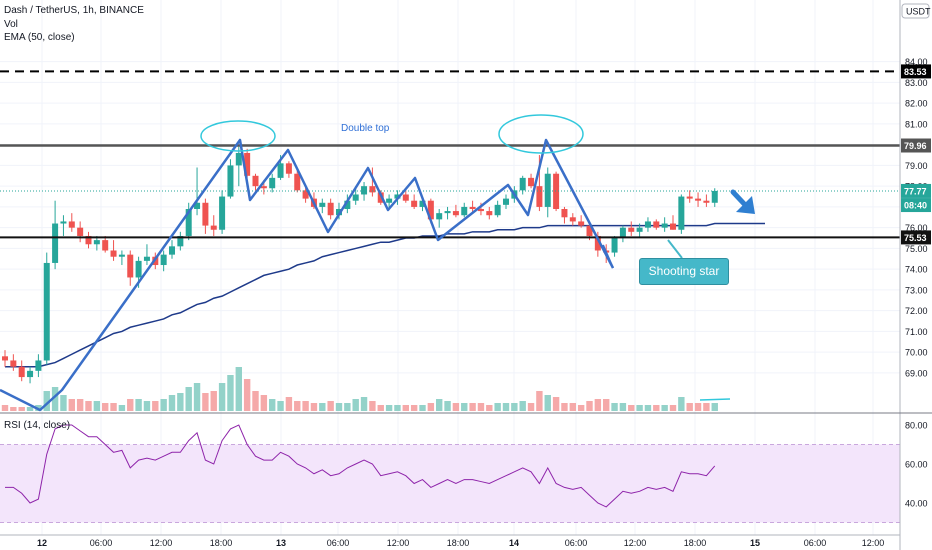 This screenshot has width=932, height=550. What do you see at coordinates (916, 465) in the screenshot?
I see `rsi-tick-label: 60.00` at bounding box center [916, 465].